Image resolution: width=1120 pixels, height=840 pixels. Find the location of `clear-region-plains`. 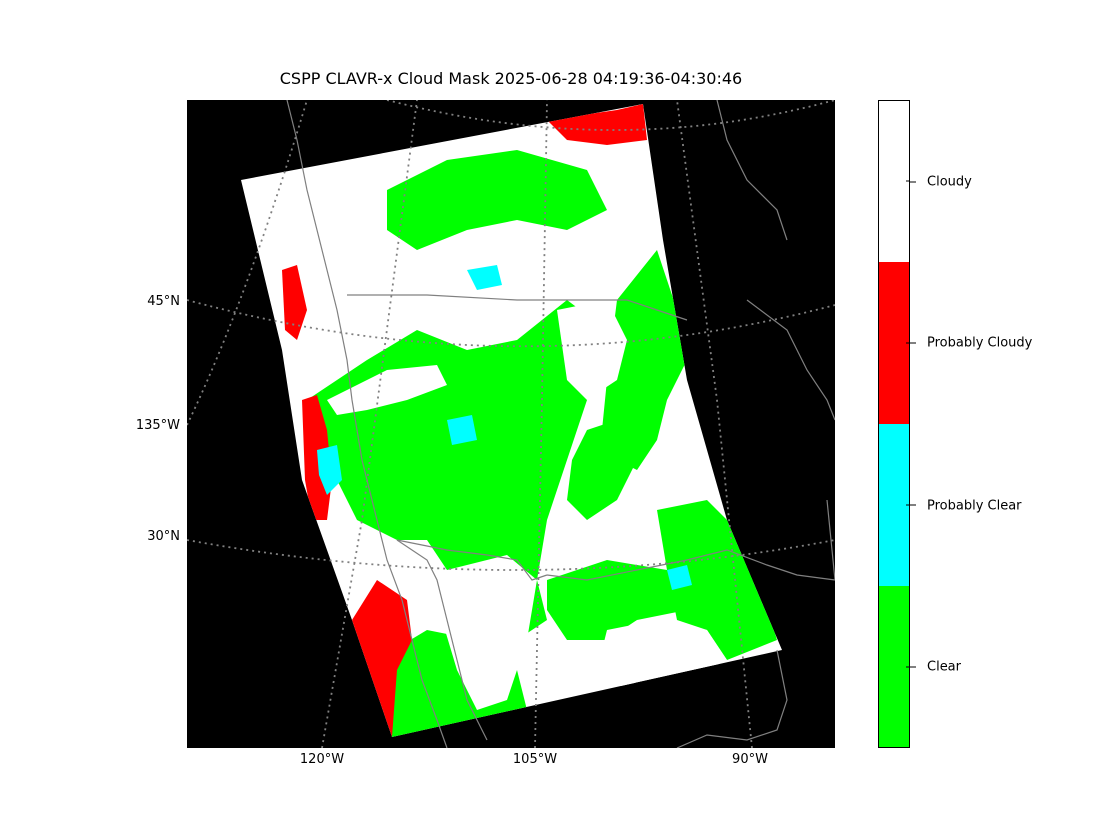

clear-region-plains is located at coordinates (602, 470).